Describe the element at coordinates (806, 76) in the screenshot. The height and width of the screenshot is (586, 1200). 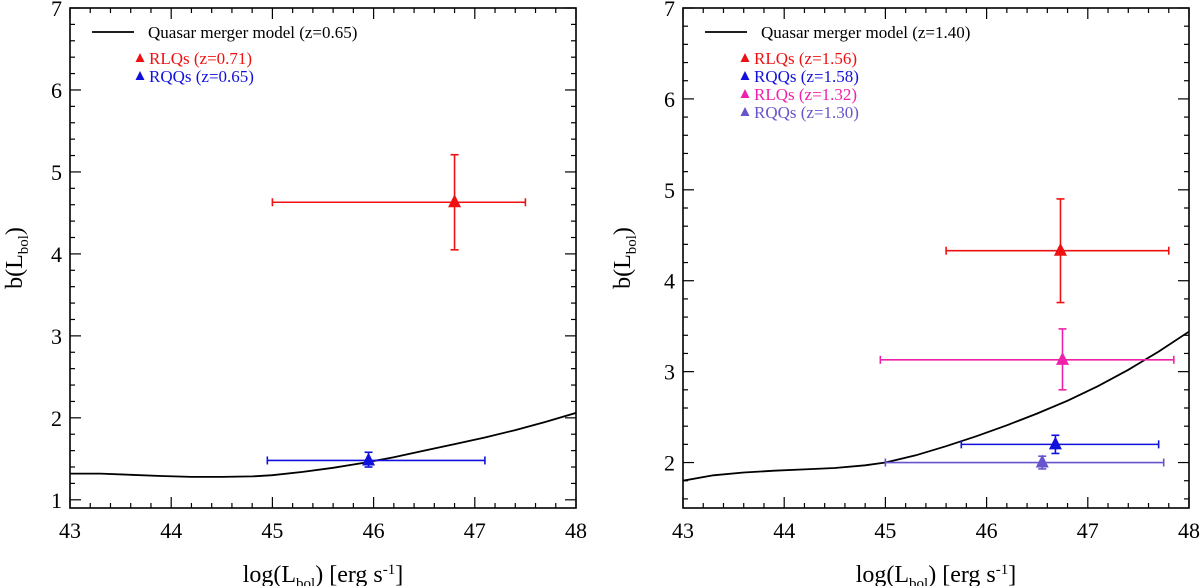
I see `legend-label: RQQs (z=1.58)` at that location.